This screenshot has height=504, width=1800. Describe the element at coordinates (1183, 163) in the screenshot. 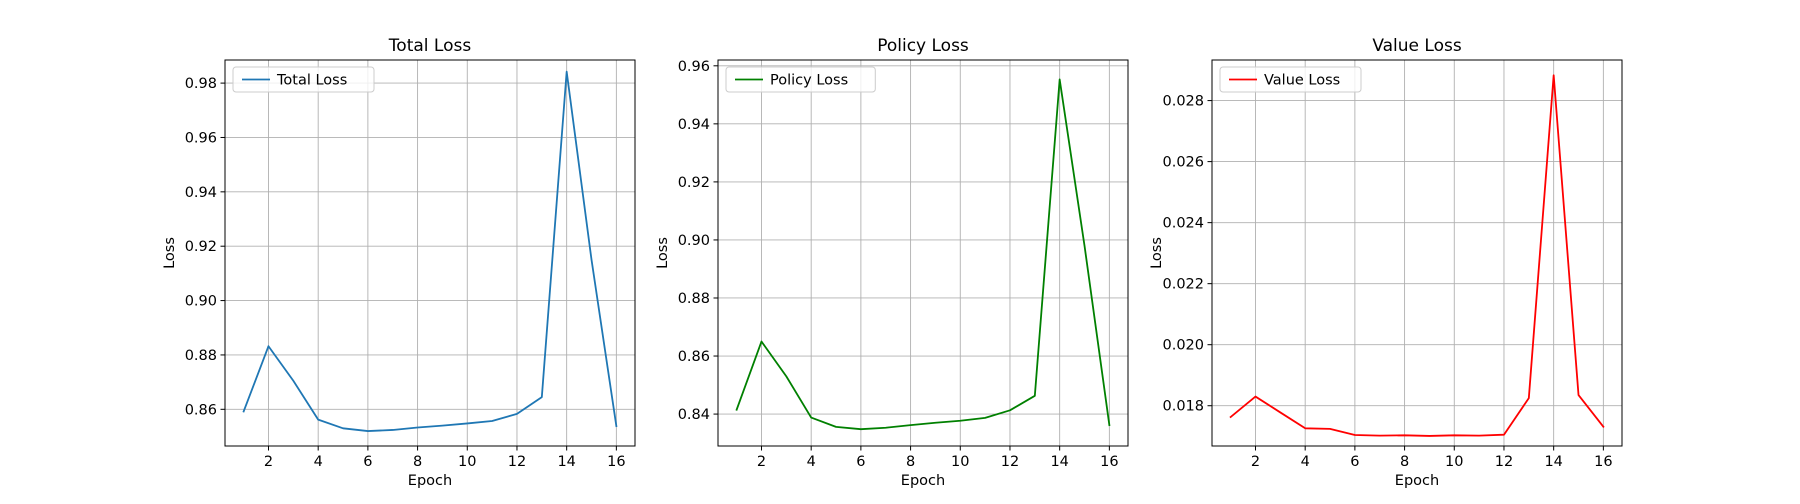

I see `y-tick-label: 0.026` at that location.